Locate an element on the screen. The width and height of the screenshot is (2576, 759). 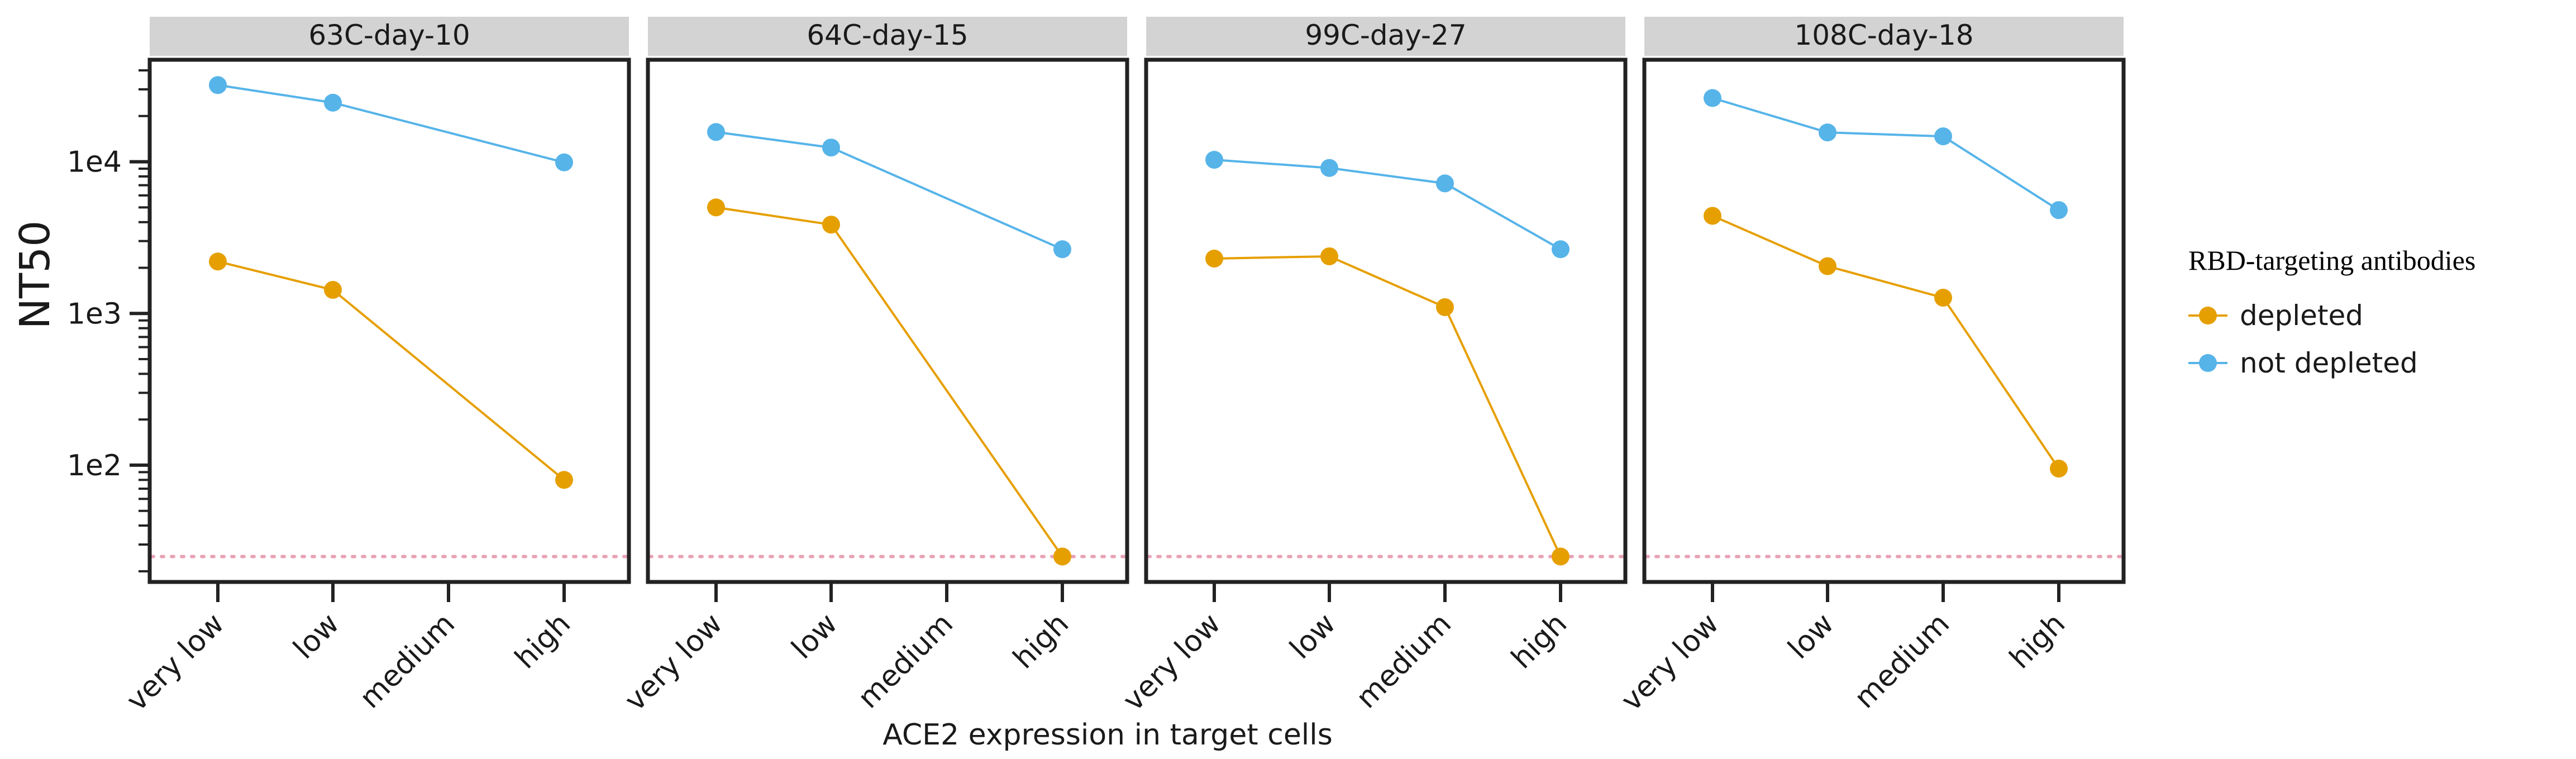
y-axis-title: NT50 is located at coordinates (35, 275).